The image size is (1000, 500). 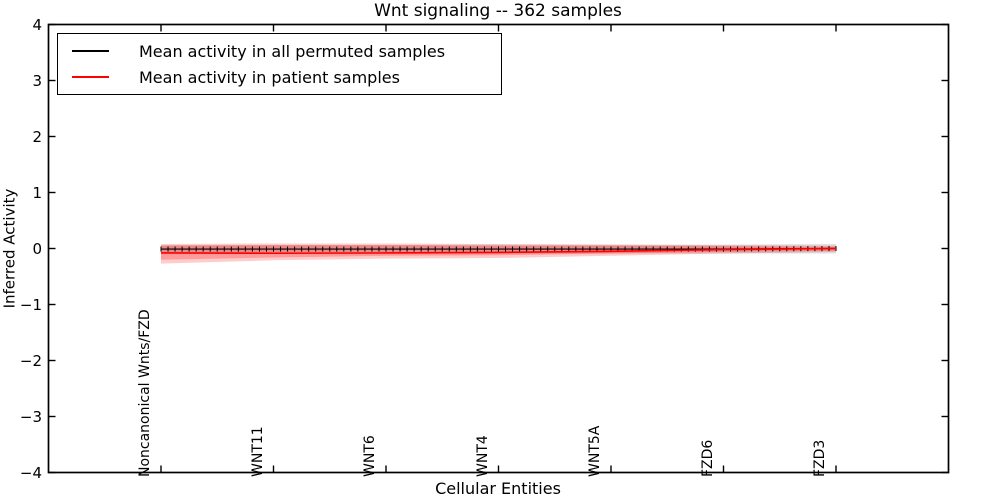 What do you see at coordinates (269, 77) in the screenshot?
I see `legend-label: Mean activity in patient samples` at bounding box center [269, 77].